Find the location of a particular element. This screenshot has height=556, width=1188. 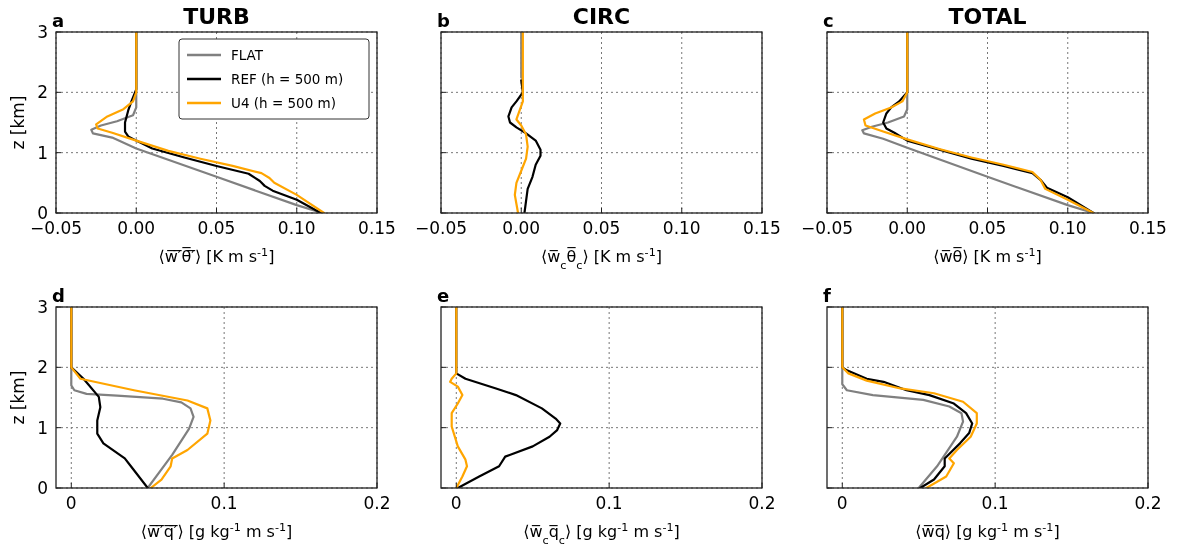

text: ⟨w̅$_{c}$q̅$_{c}$⟩ [g kg$^{-1}$ m s$^{-1}$] is located at coordinates (601, 533).